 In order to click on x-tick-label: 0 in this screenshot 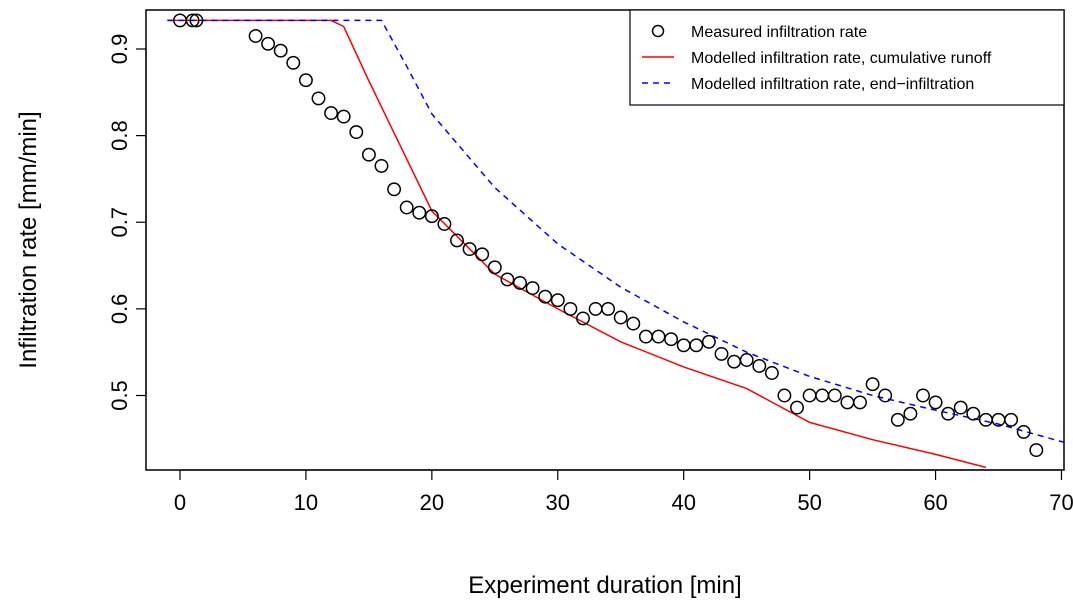, I will do `click(180, 502)`.